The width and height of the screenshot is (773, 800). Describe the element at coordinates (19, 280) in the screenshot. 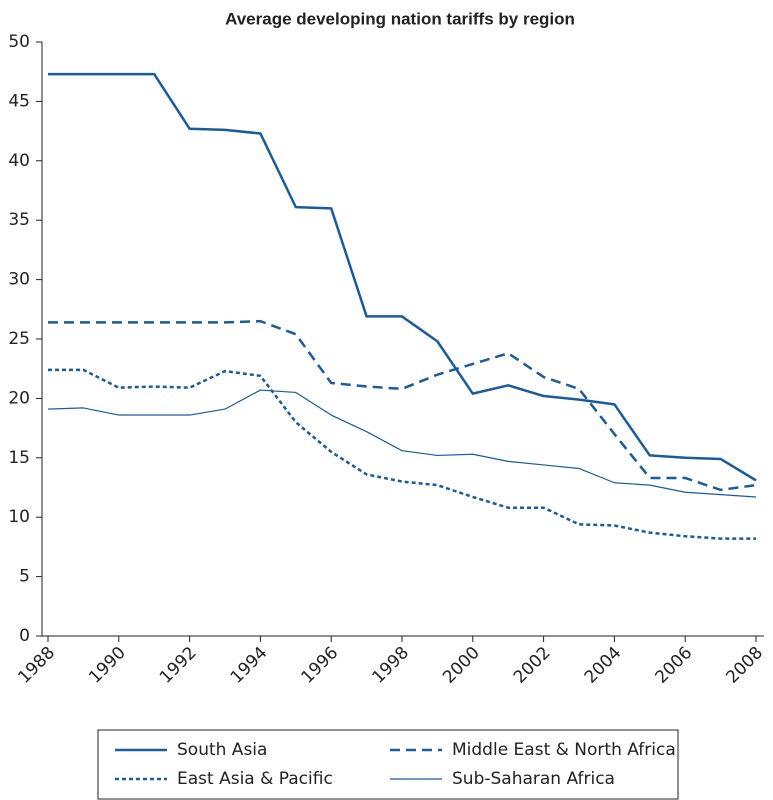

I see `y-tick-label: 30` at that location.